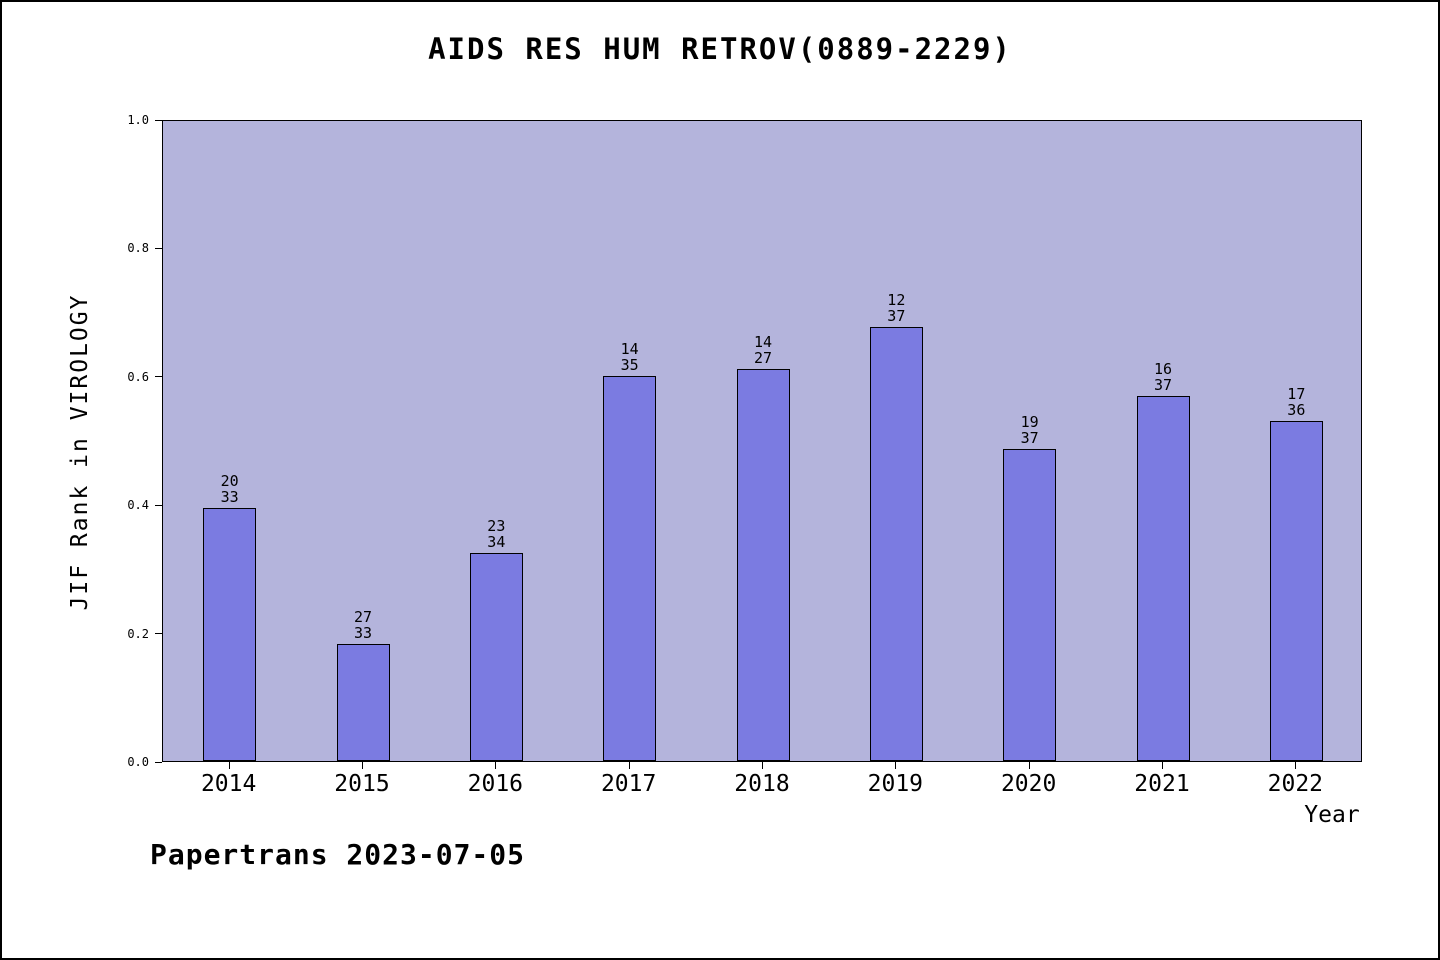 This screenshot has width=1440, height=960. What do you see at coordinates (1296, 591) in the screenshot?
I see `bar-2022` at bounding box center [1296, 591].